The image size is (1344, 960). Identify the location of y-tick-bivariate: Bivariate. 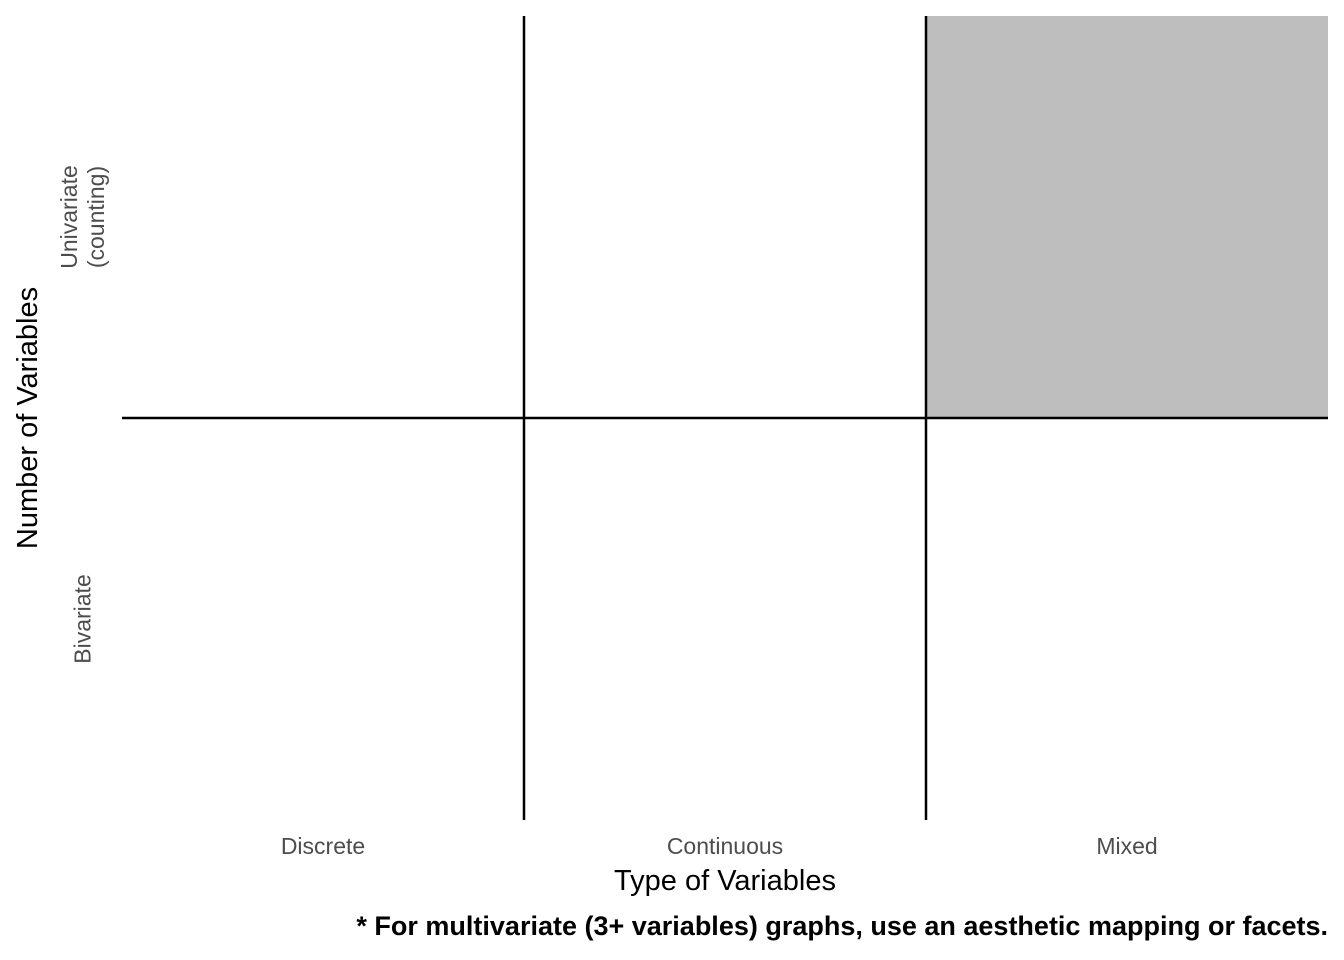
(82, 619).